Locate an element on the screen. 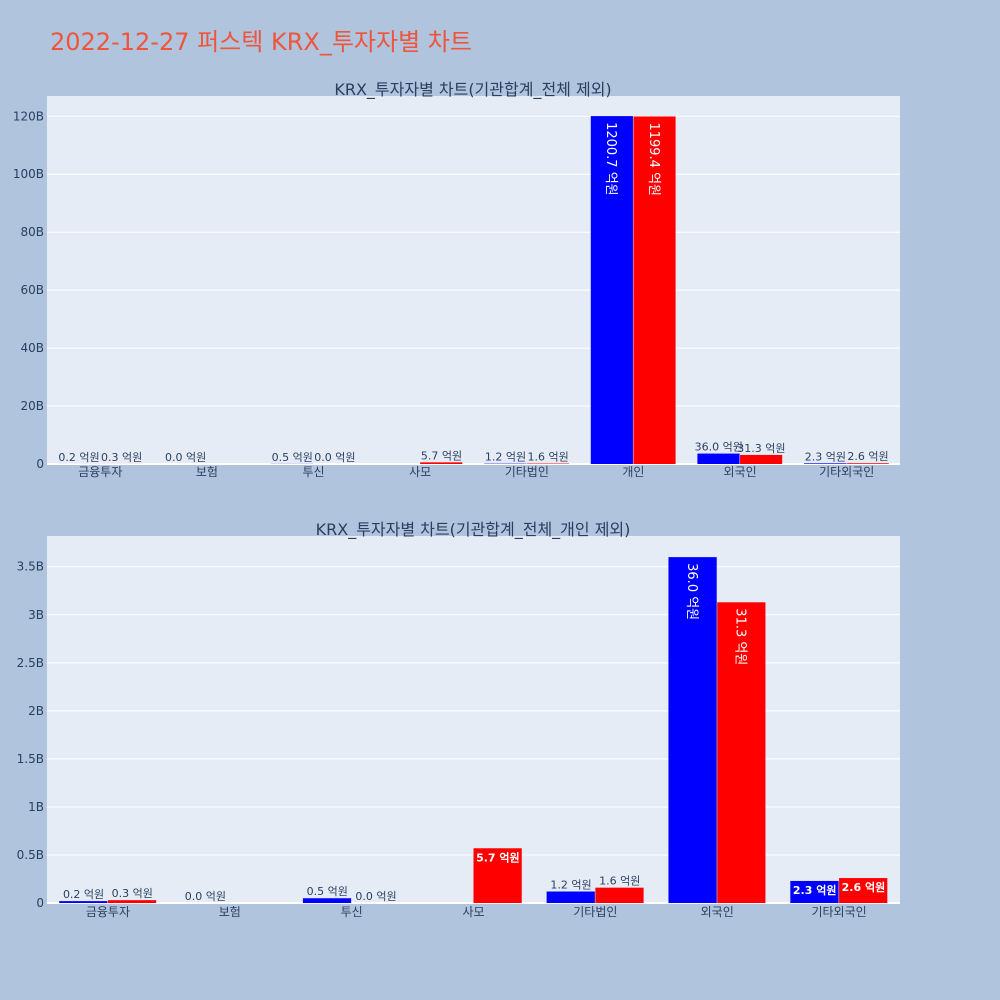  page-title: 2022-12-27 퍼스텍 KRX_투자자별 차트 is located at coordinates (261, 42).